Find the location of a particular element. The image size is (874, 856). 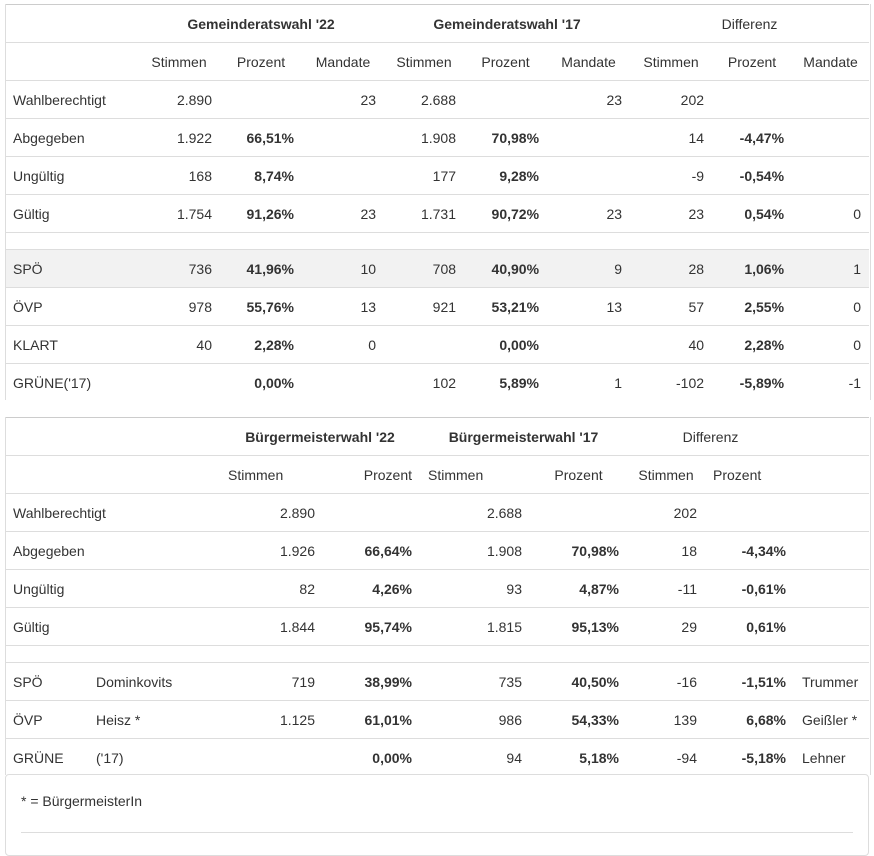

table-cell: 53,21% is located at coordinates (506, 306).